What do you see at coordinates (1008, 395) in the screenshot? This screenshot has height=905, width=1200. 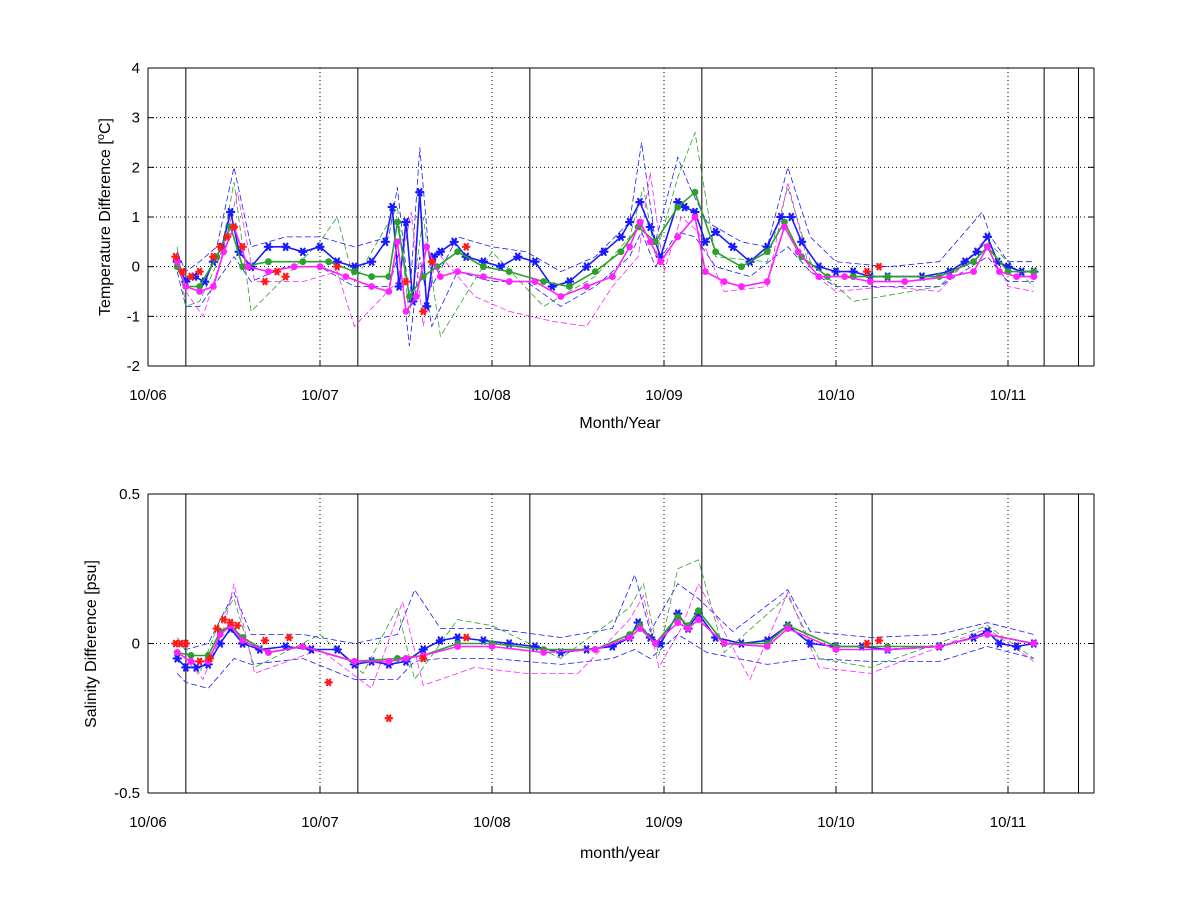 I see `temperature-x-tick-label-5: 10/11` at bounding box center [1008, 395].